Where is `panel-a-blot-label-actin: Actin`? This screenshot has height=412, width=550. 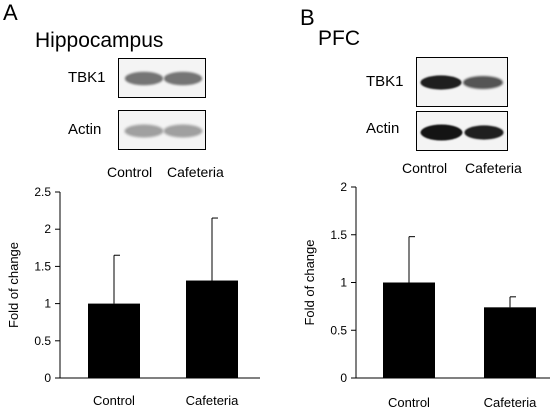 panel-a-blot-label-actin: Actin is located at coordinates (85, 129).